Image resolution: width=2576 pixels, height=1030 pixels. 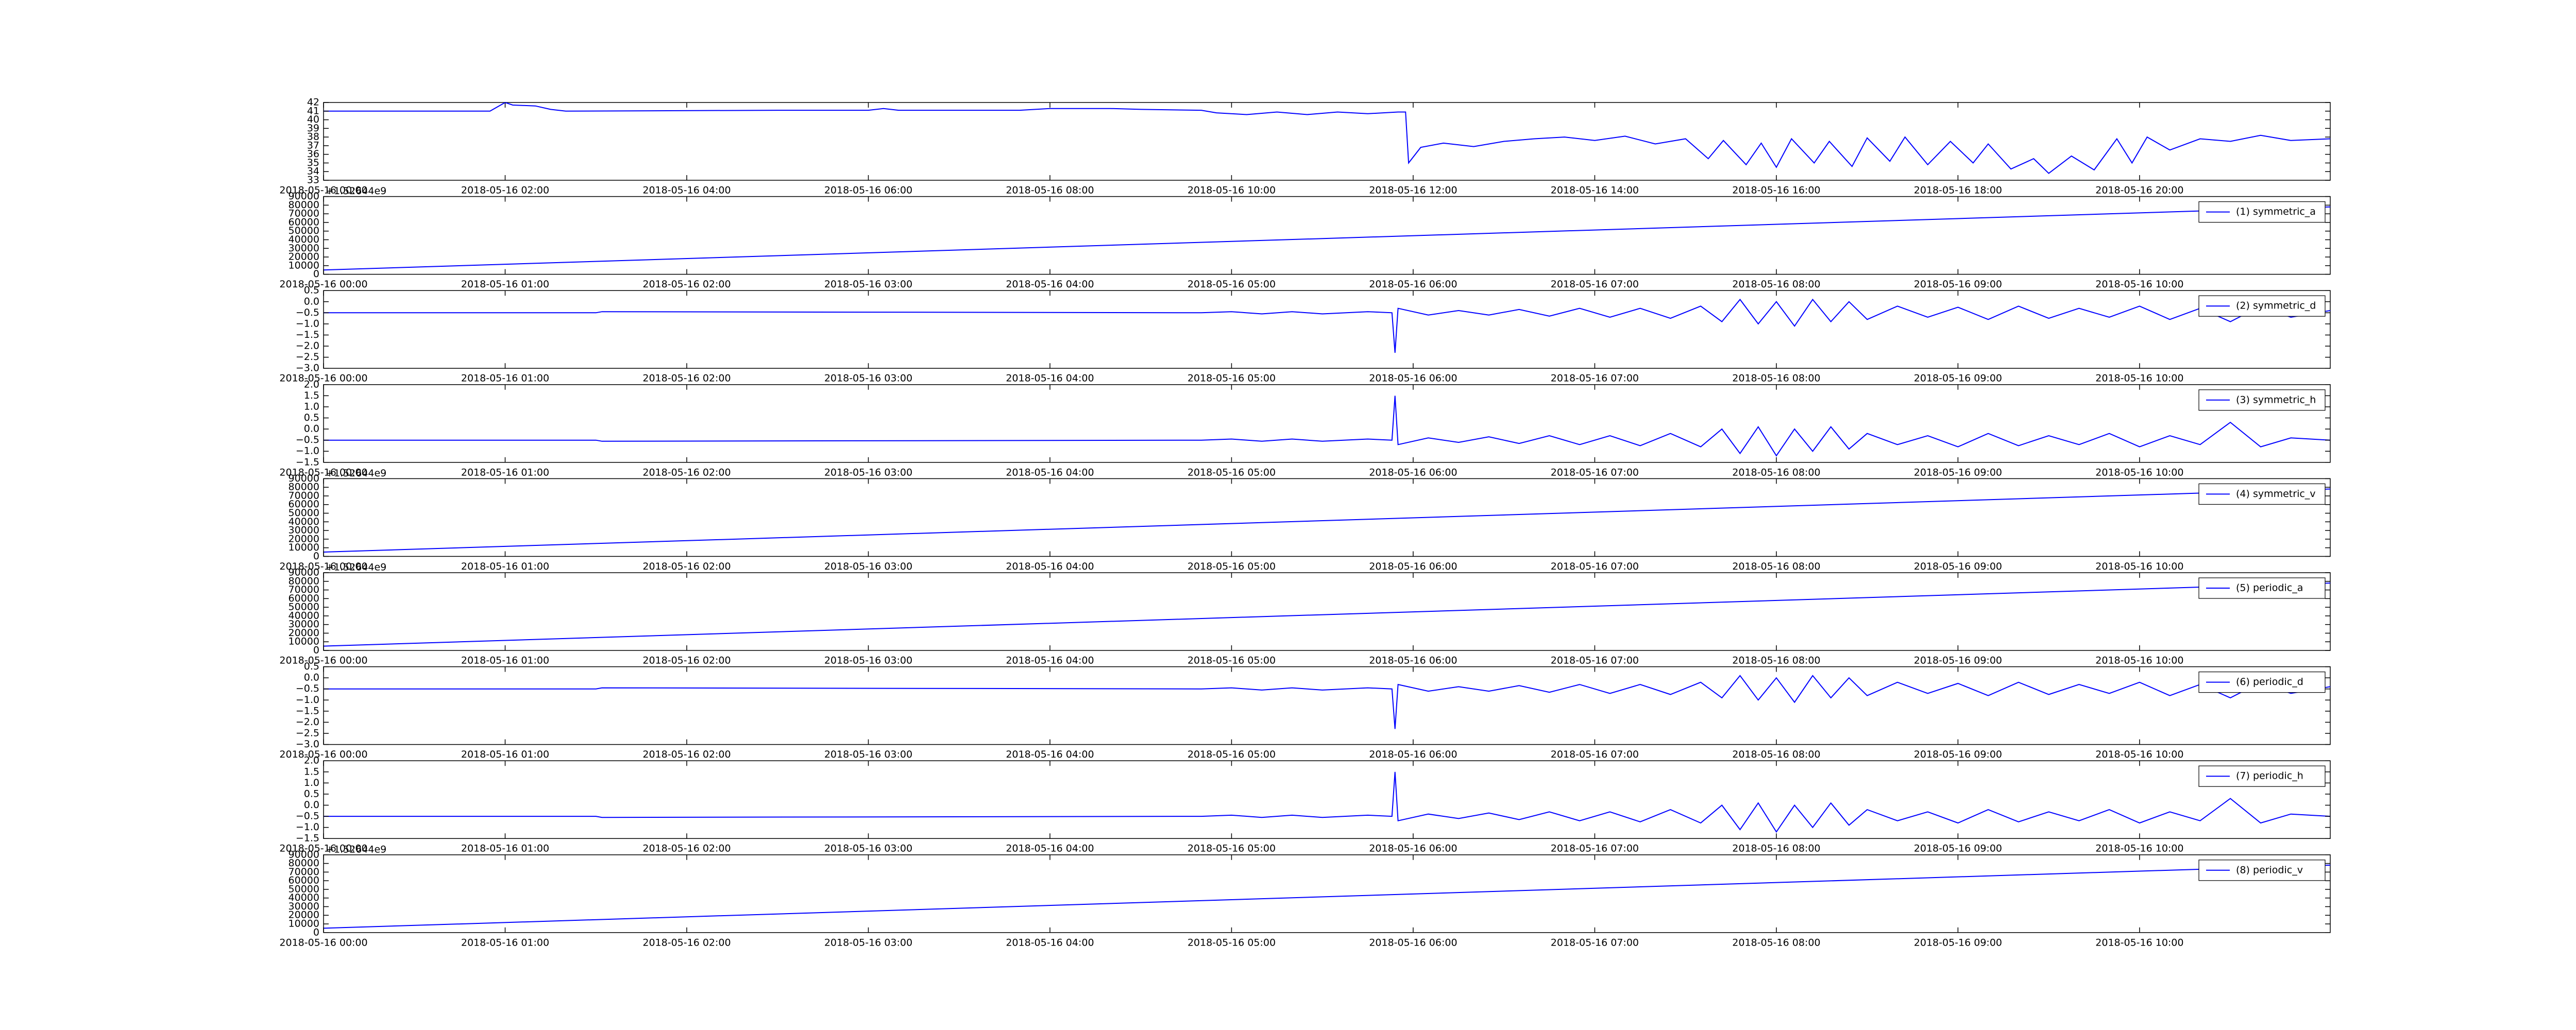 What do you see at coordinates (313, 154) in the screenshot?
I see `y-tick-label: 36` at bounding box center [313, 154].